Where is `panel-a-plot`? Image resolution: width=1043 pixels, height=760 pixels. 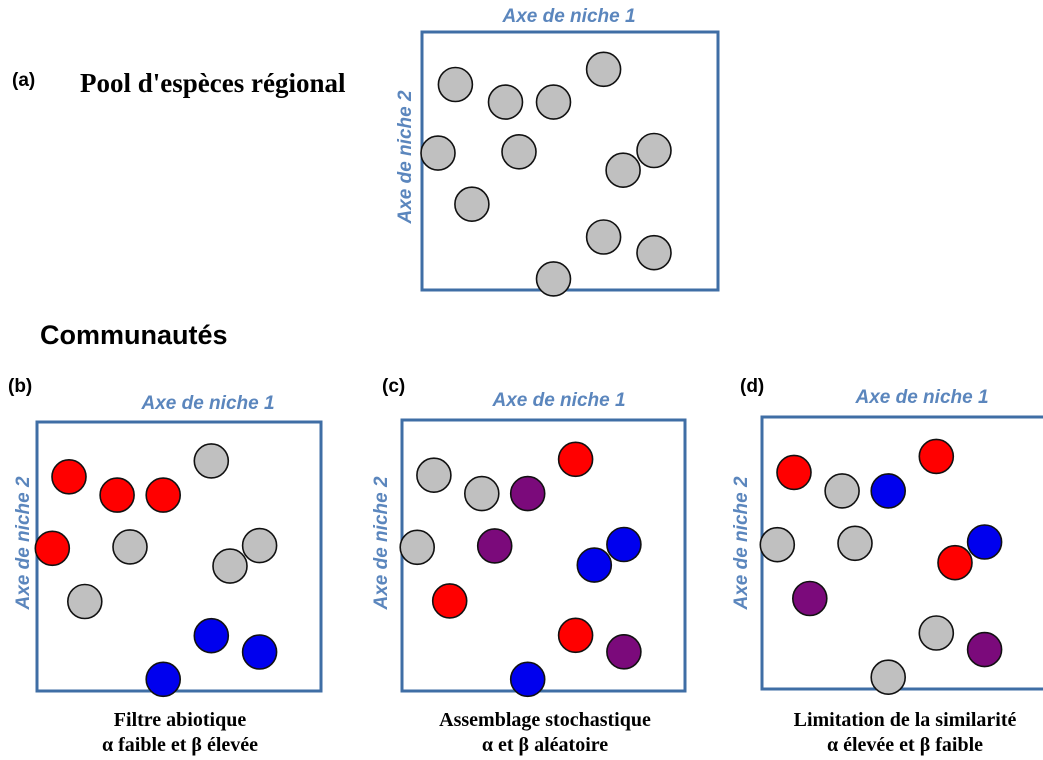 panel-a-plot is located at coordinates (570, 163).